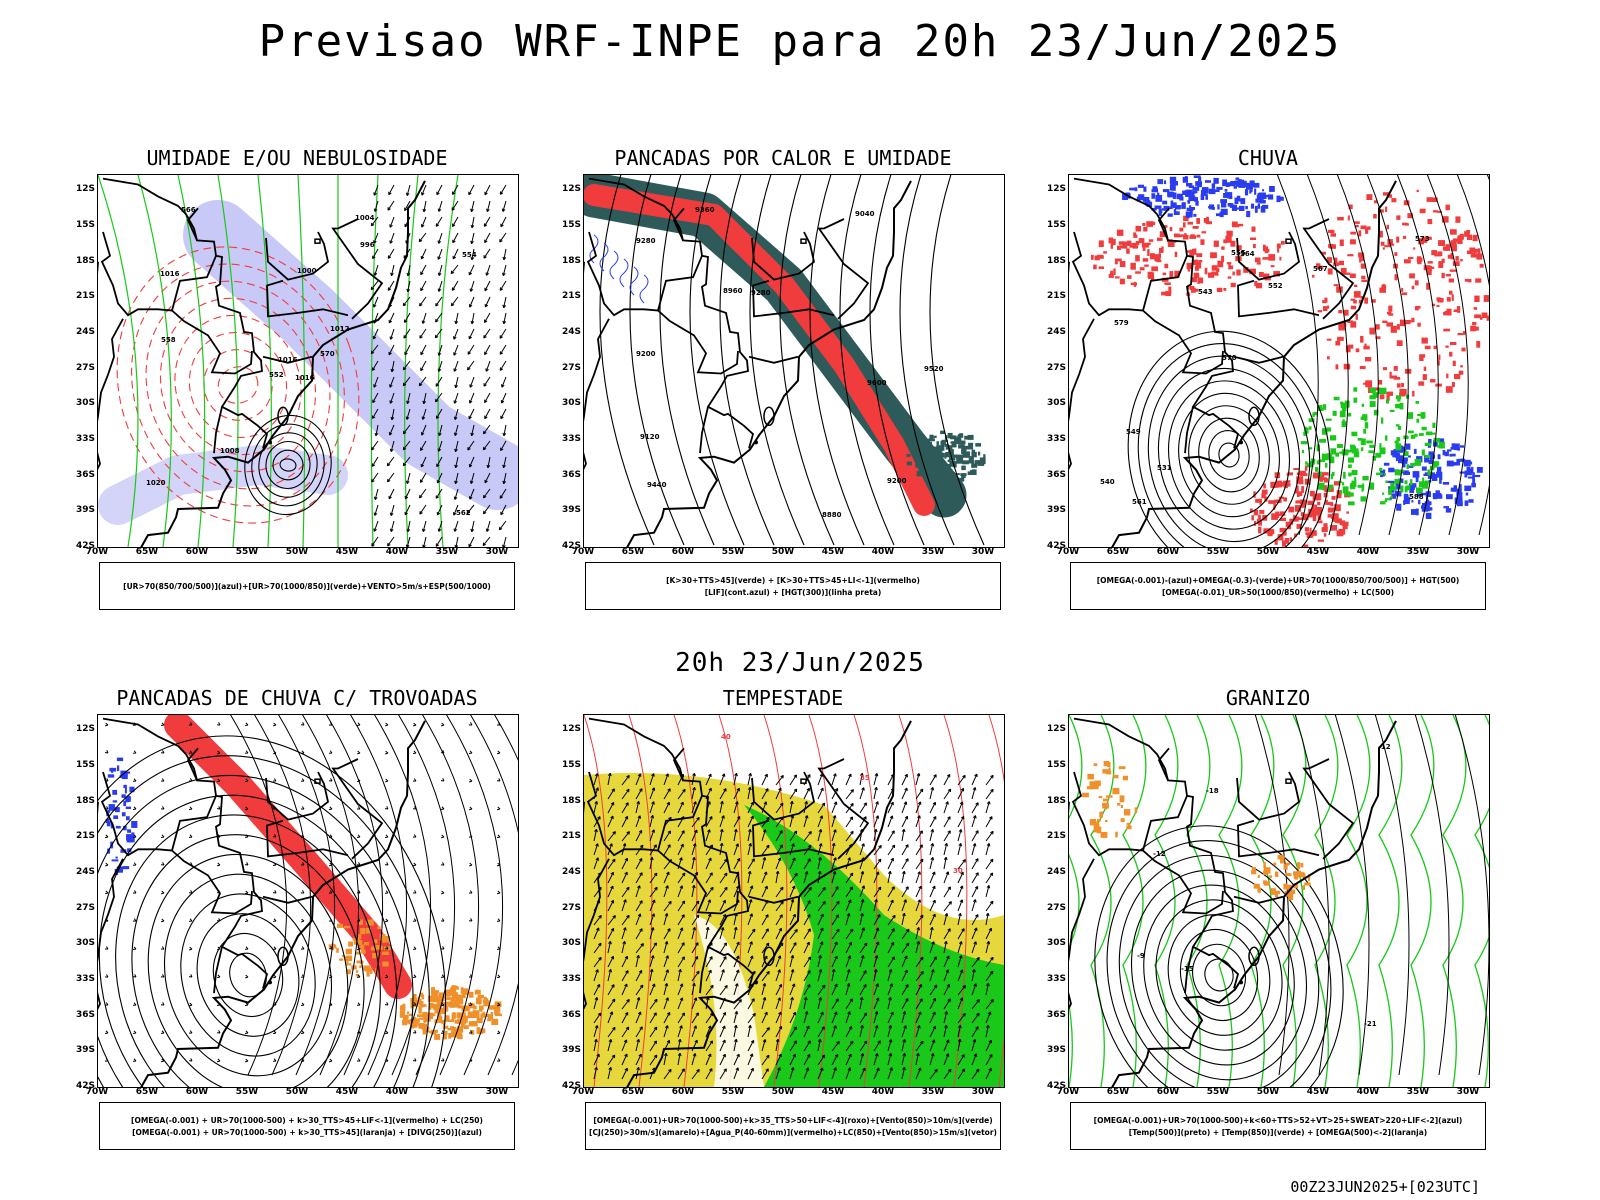 Image resolution: width=1600 pixels, height=1200 pixels. I want to click on contour-line, so click(248, 975).